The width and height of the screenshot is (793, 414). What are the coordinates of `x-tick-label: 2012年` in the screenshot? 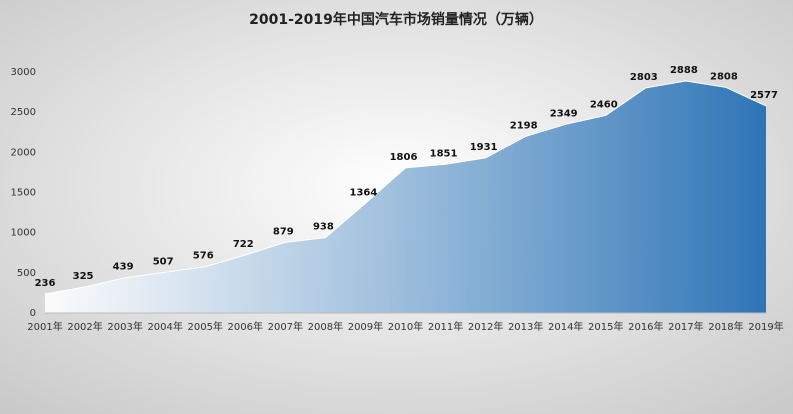 It's located at (485, 326).